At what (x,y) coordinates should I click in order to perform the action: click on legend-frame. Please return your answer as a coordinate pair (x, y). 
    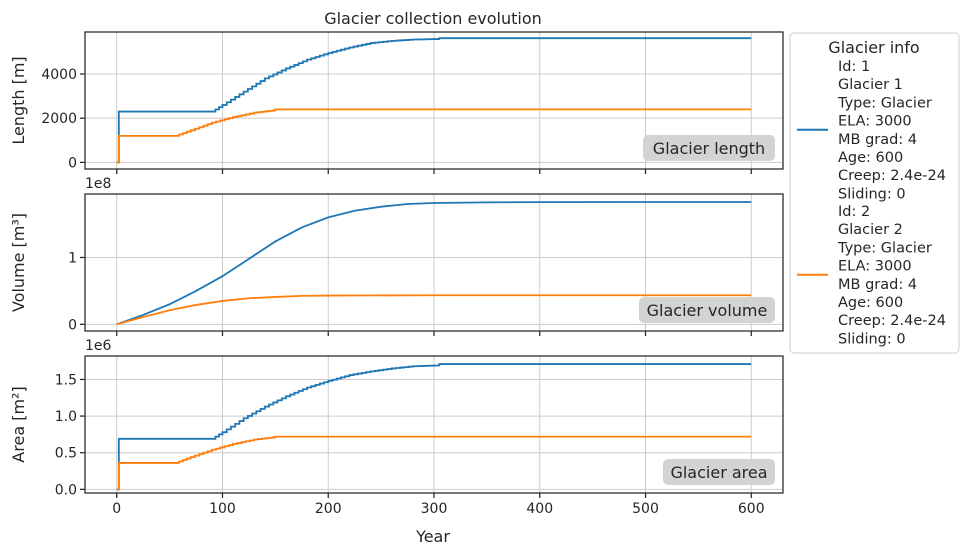
    Looking at the image, I should click on (874, 193).